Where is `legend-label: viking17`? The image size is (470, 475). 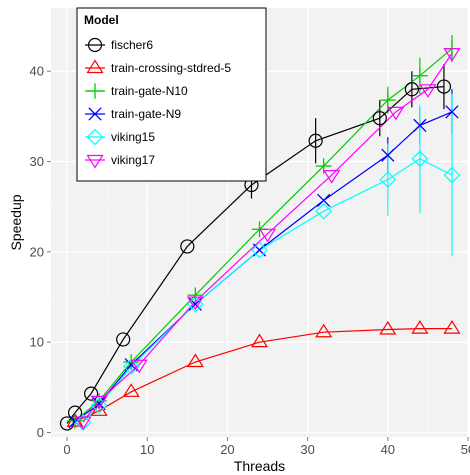 legend-label: viking17 is located at coordinates (133, 160).